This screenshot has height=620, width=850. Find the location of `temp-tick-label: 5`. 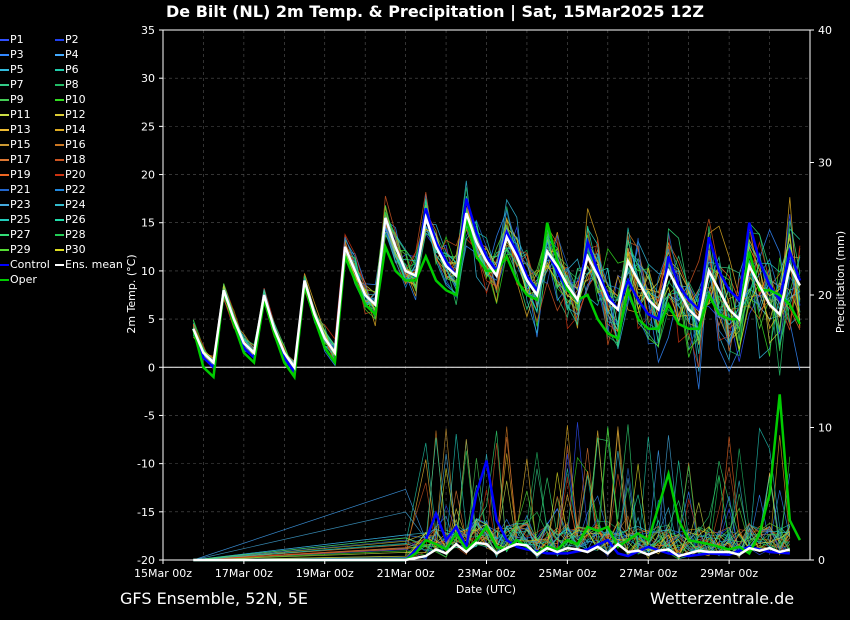

temp-tick-label: 5 is located at coordinates (151, 319).